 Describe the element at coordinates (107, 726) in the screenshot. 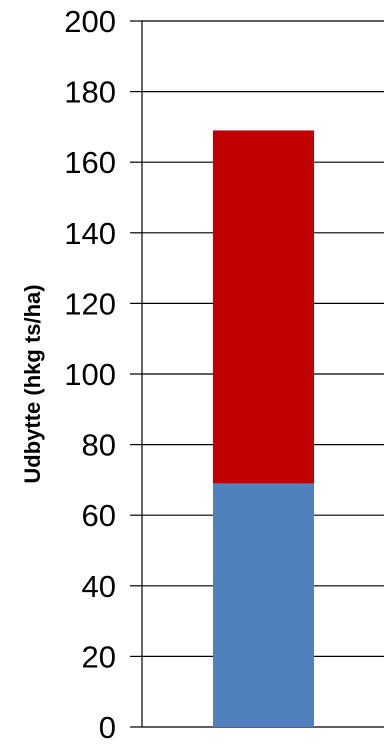

I see `y-tick-label-0: 0` at that location.